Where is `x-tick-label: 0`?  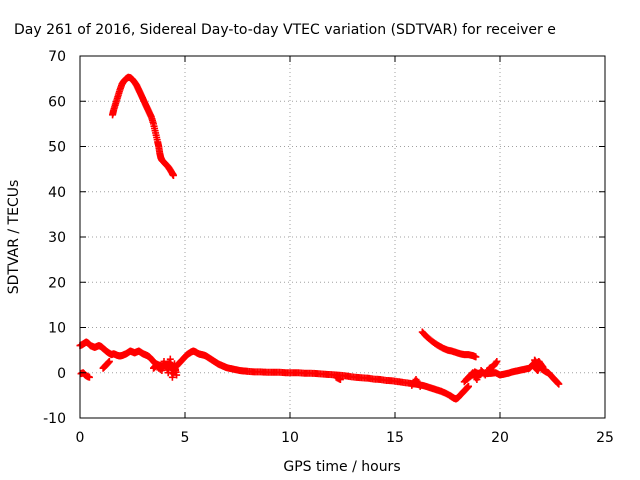
x-tick-label: 0 is located at coordinates (80, 438).